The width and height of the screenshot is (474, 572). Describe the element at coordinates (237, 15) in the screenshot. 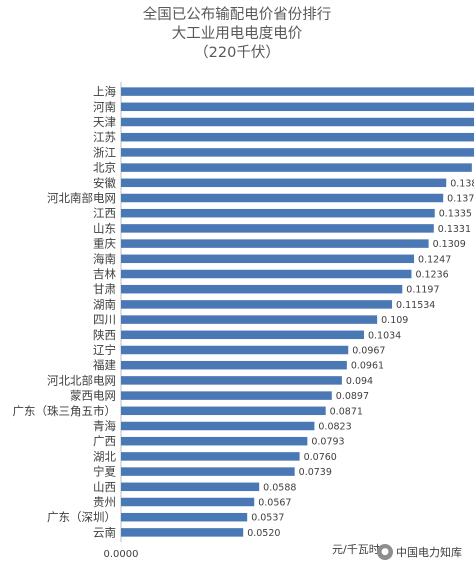

I see `chart-title: 全国已公布输配电价省份排行` at that location.